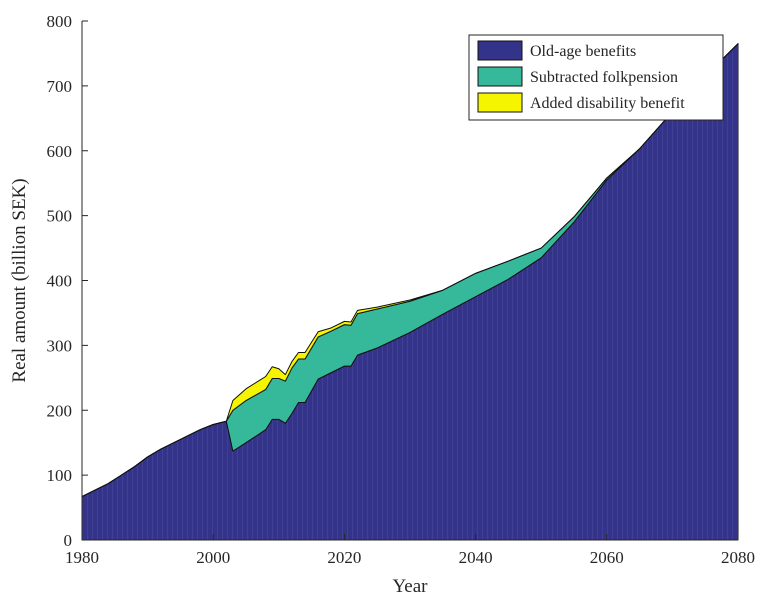  Describe the element at coordinates (738, 557) in the screenshot. I see `x-tick-label: 2080` at that location.